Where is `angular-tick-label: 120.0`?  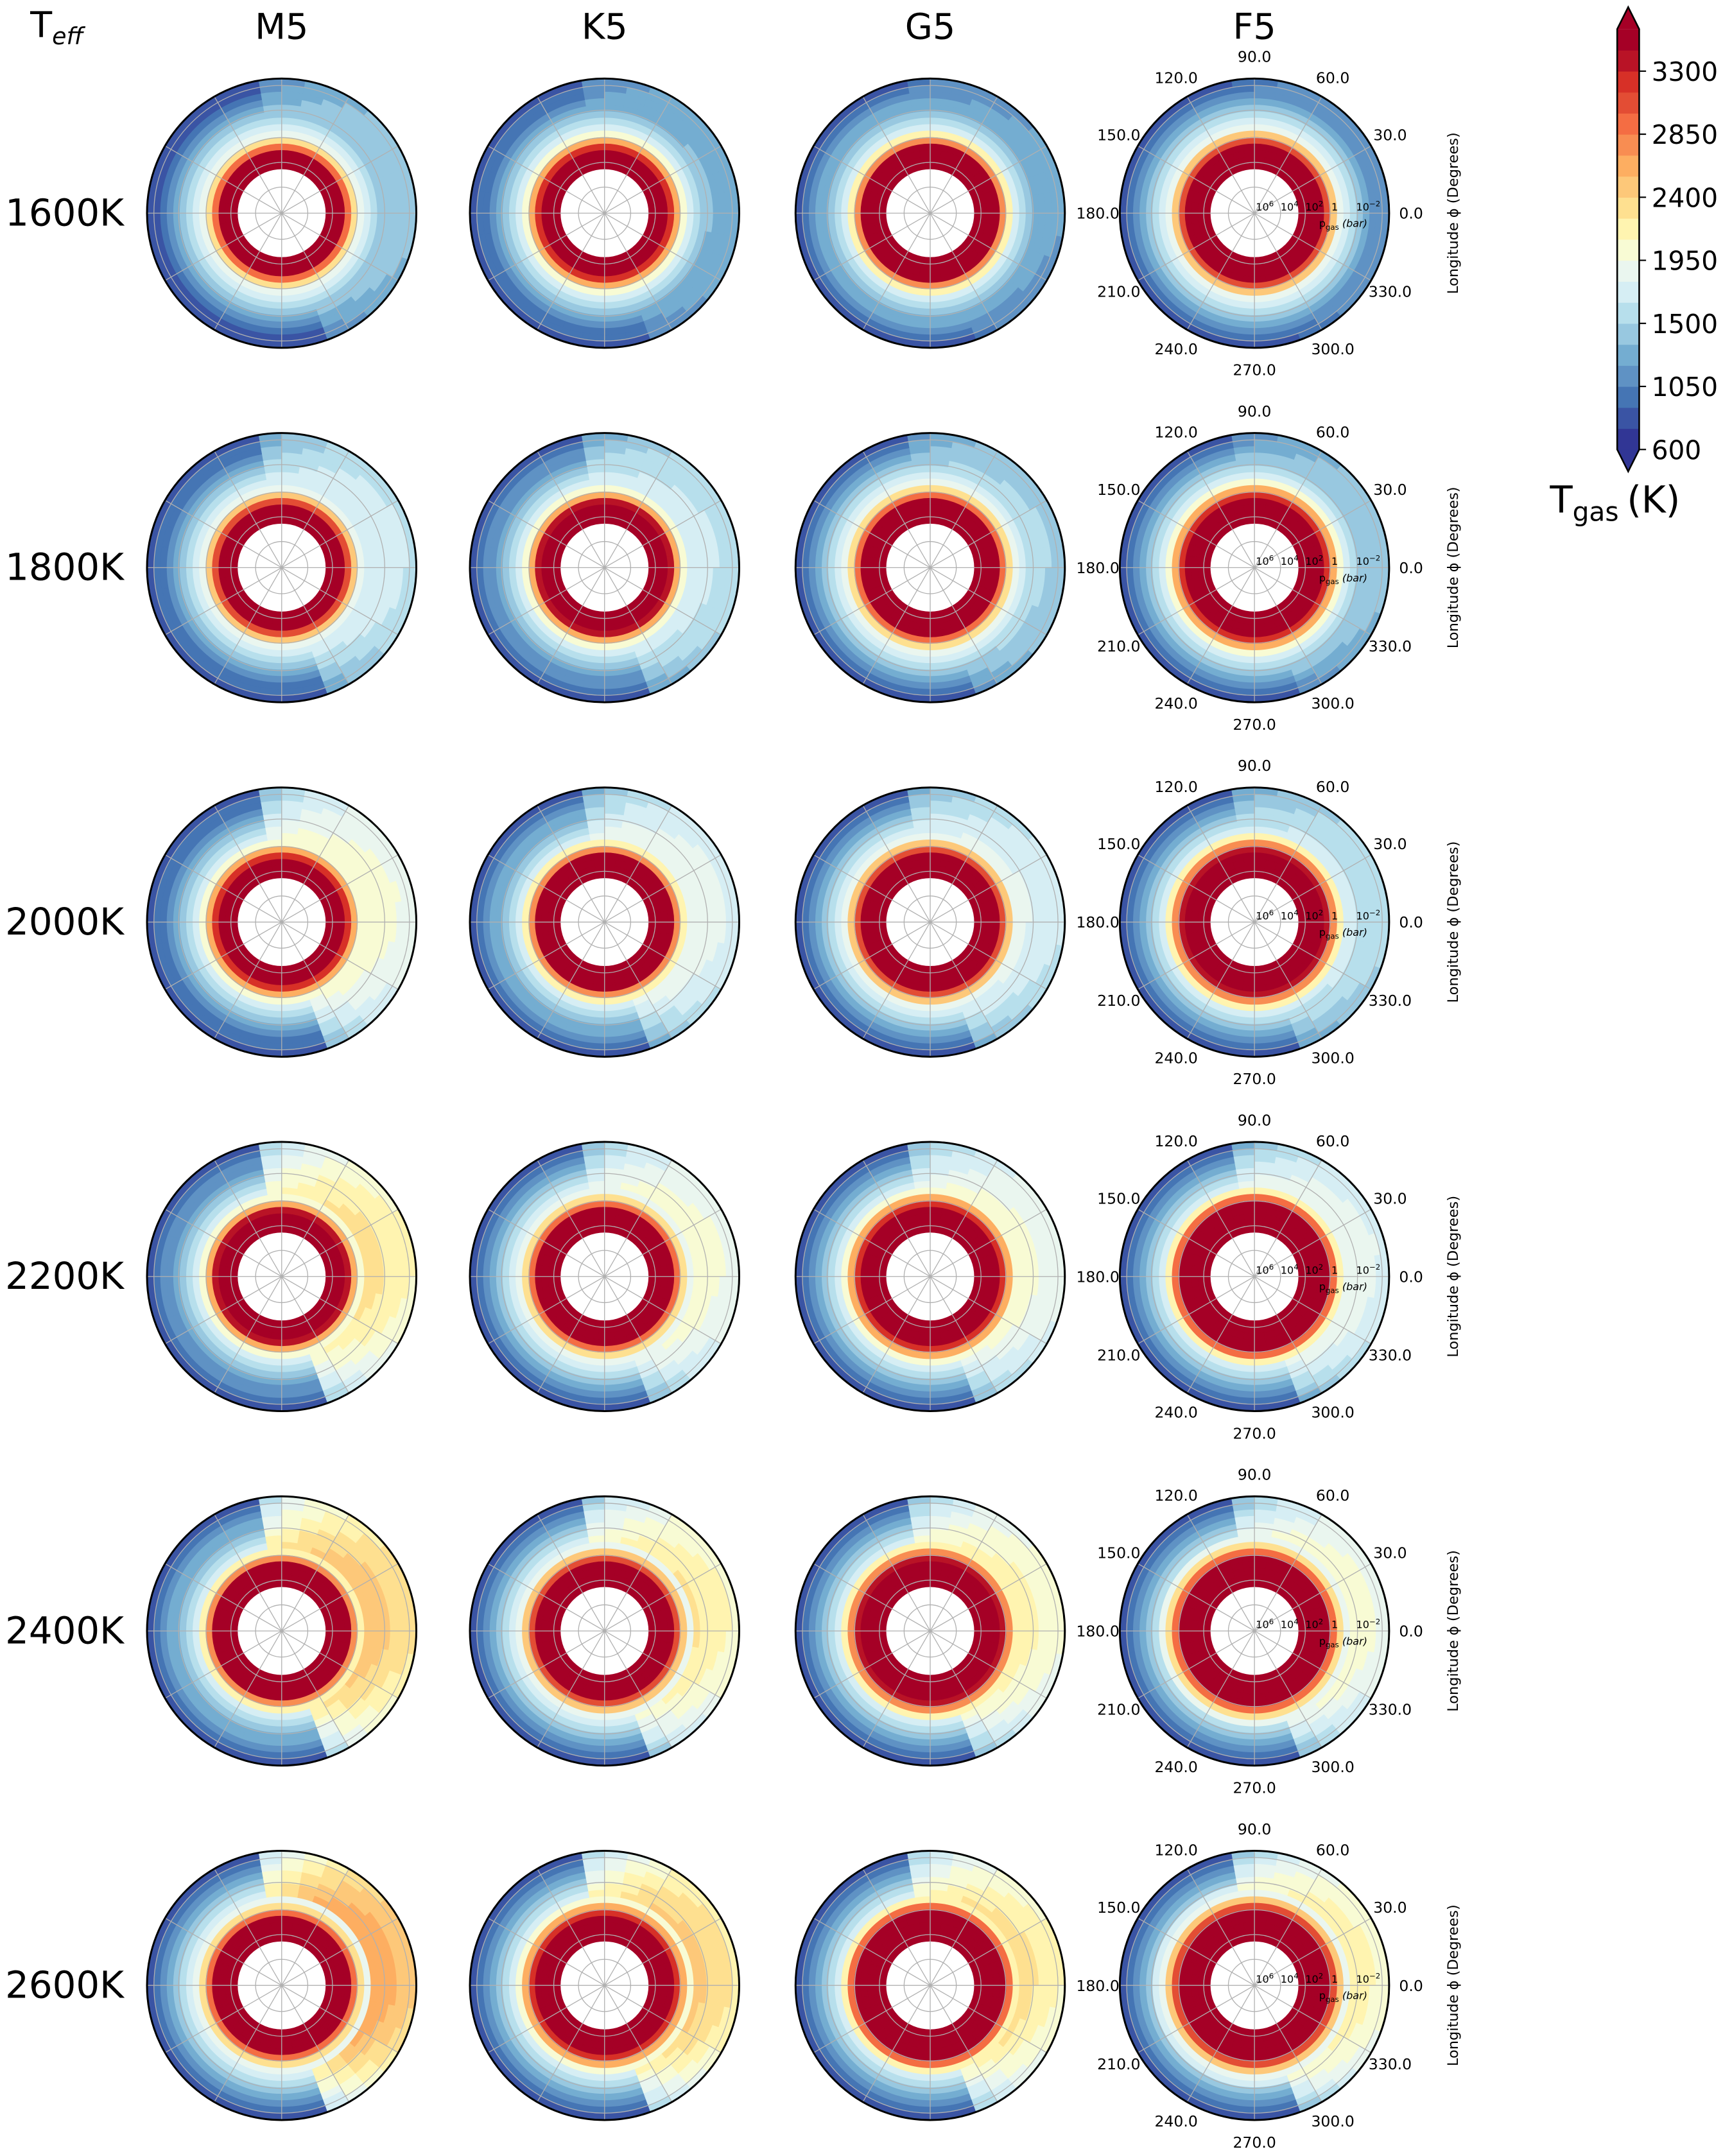 angular-tick-label: 120.0 is located at coordinates (1175, 78).